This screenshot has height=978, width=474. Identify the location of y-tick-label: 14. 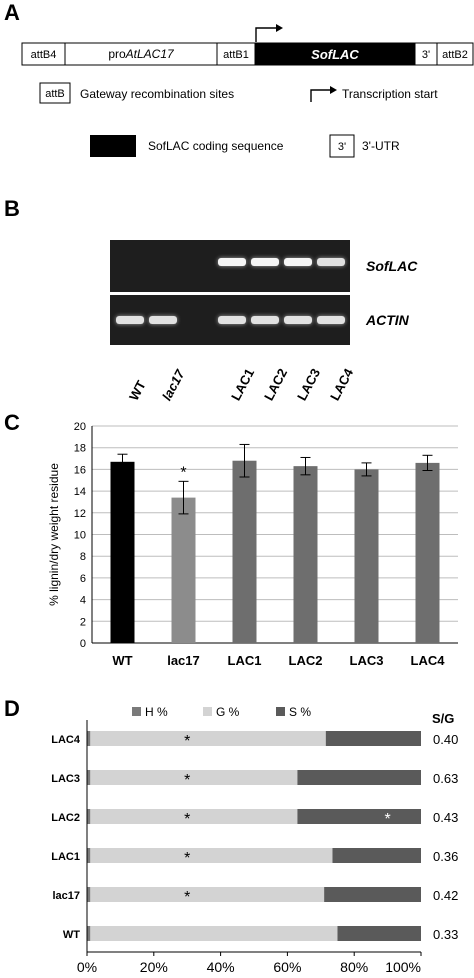
(80, 492).